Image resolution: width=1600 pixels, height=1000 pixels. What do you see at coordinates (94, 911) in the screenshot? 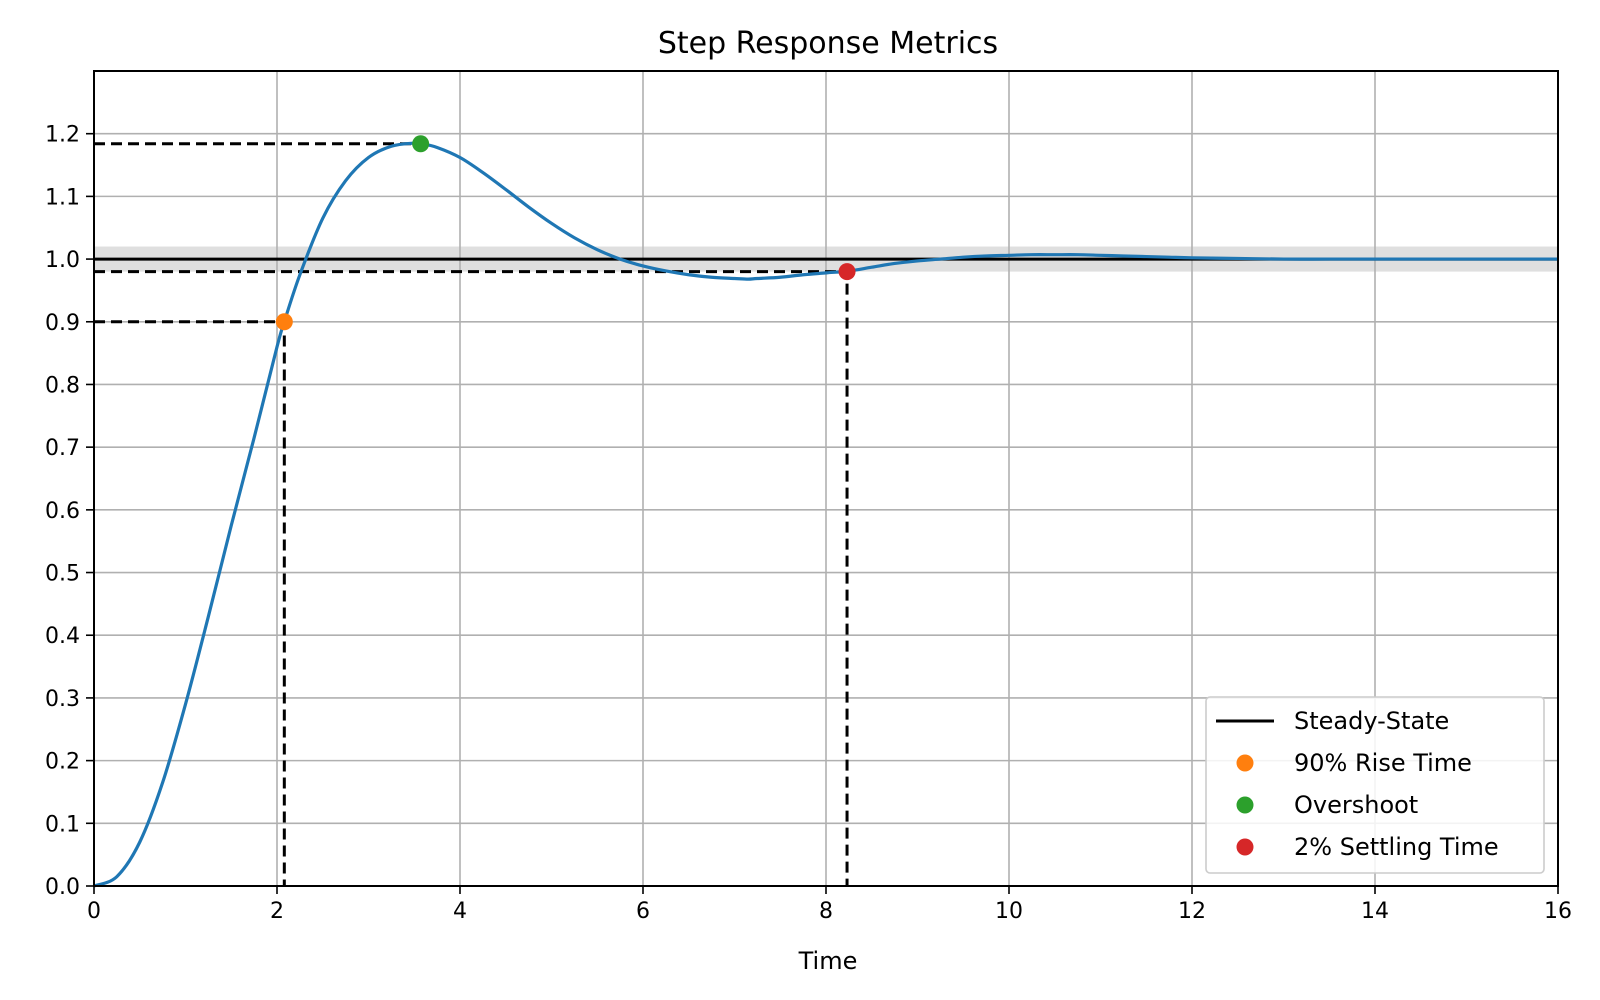
I see `x-tick-label: 0` at bounding box center [94, 911].